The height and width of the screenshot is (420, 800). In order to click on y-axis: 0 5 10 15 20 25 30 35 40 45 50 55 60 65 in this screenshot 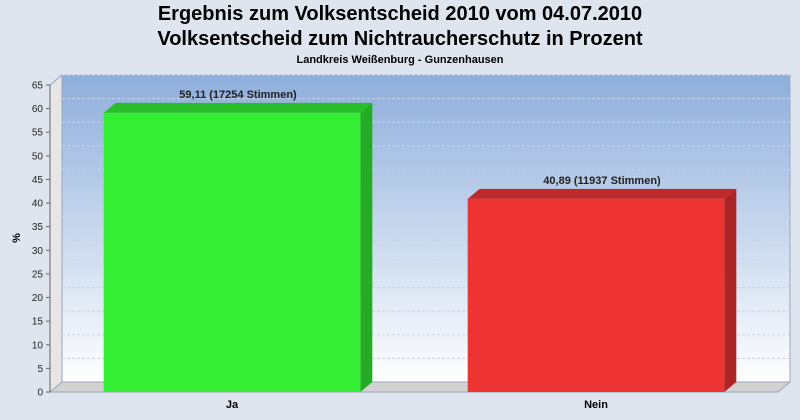, I will do `click(41, 240)`.